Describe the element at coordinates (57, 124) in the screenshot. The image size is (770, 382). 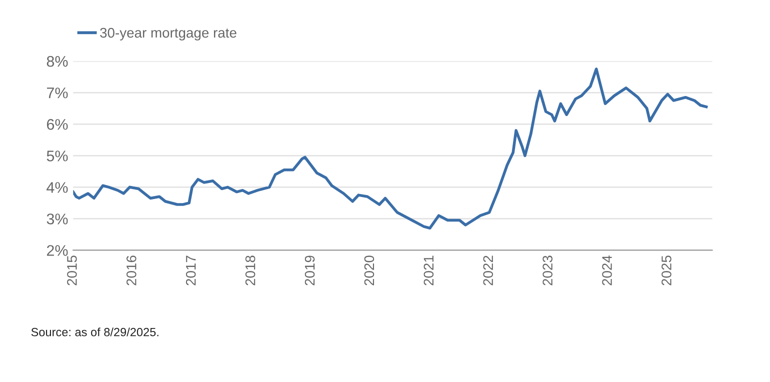
I see `y-tick-label: 6%` at that location.